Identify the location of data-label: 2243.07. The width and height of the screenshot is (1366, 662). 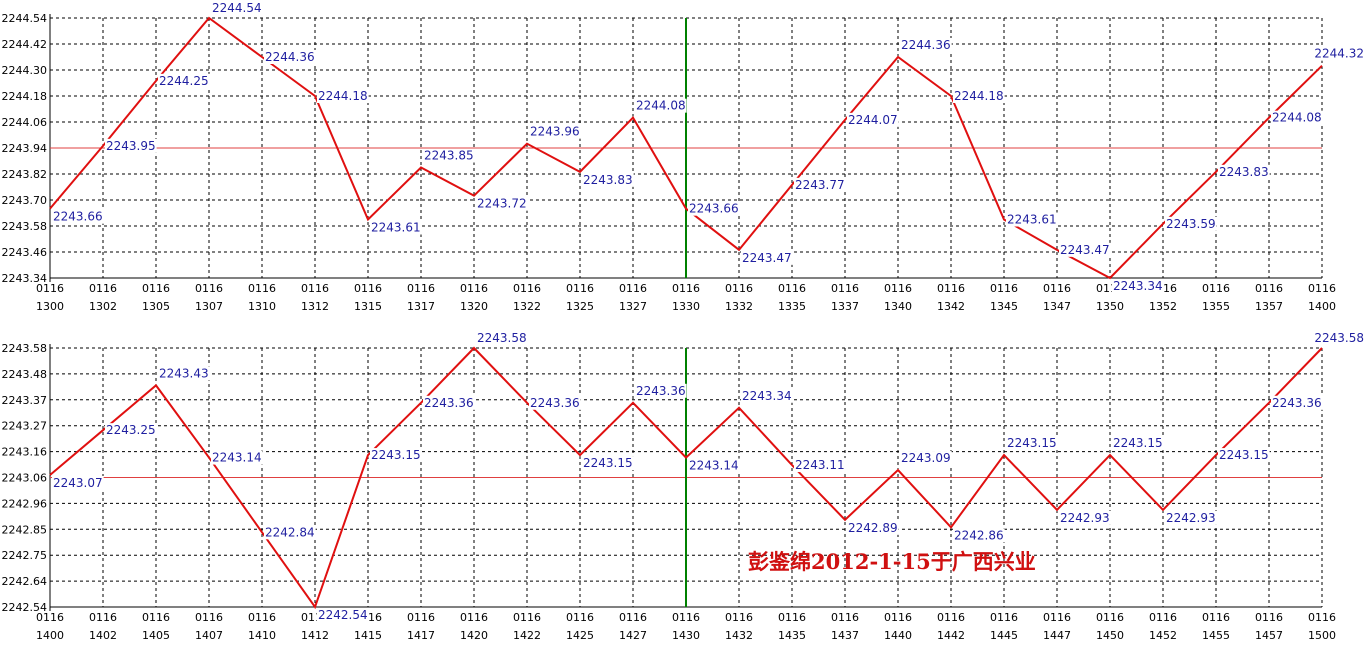
(78, 483).